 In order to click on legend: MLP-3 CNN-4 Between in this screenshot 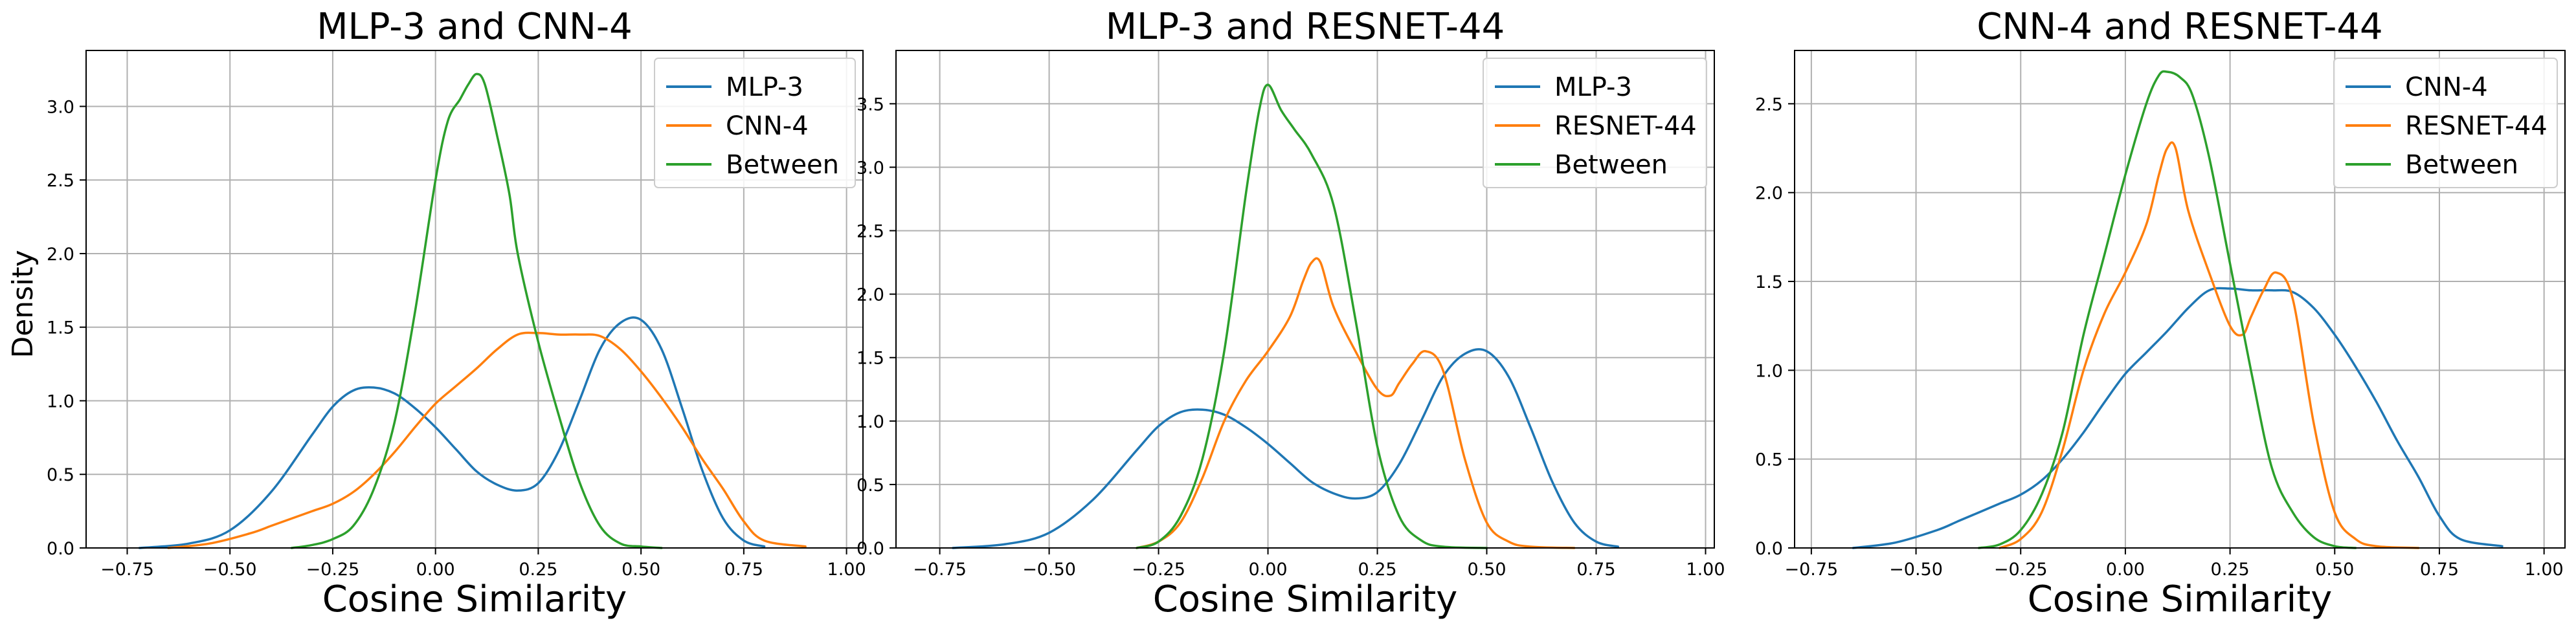, I will do `click(755, 123)`.